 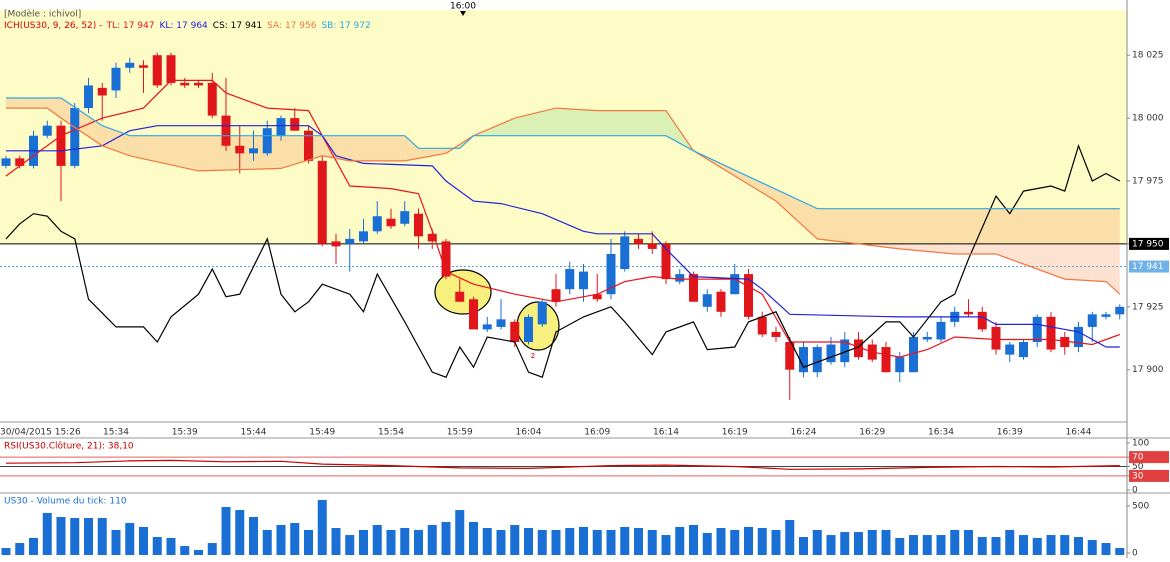 What do you see at coordinates (1138, 467) in the screenshot?
I see `y-tick-label: 50` at bounding box center [1138, 467].